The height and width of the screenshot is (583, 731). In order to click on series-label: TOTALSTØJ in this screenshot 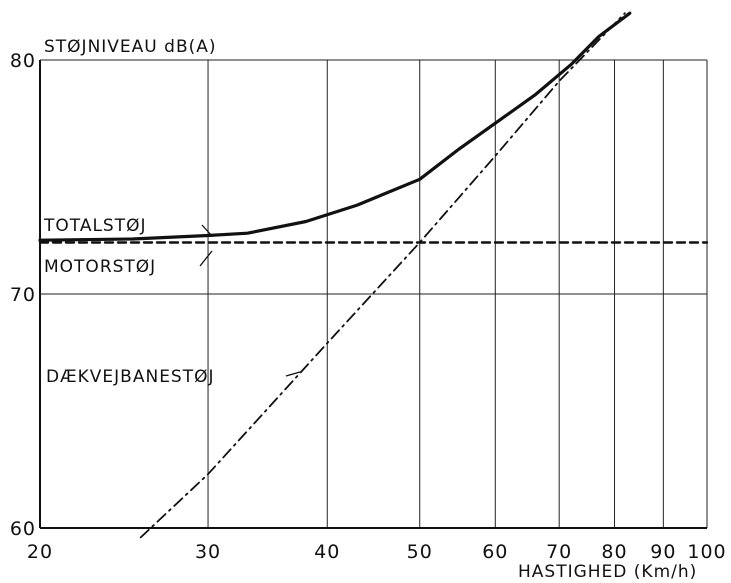, I will do `click(95, 226)`.